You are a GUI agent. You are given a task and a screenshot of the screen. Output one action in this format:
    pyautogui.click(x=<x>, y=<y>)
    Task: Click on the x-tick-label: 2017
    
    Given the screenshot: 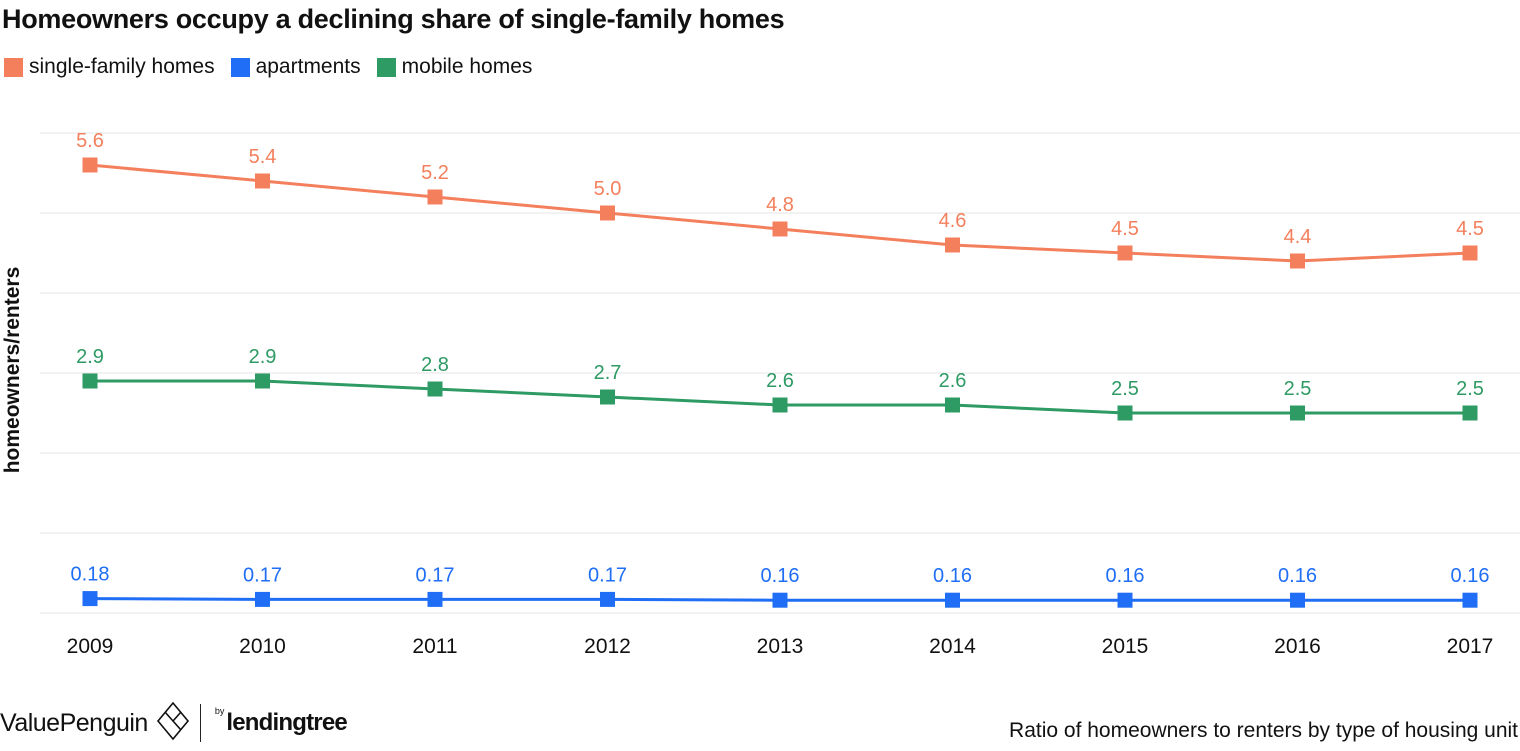 What is the action you would take?
    pyautogui.click(x=1470, y=646)
    